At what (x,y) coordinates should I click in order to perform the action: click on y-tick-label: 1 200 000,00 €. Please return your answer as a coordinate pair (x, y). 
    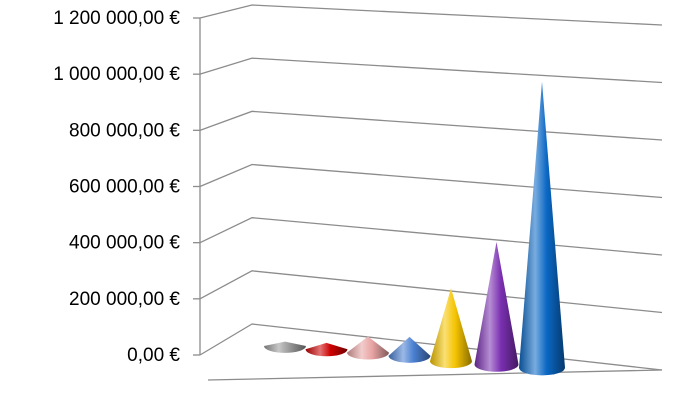
    Looking at the image, I should click on (116, 18).